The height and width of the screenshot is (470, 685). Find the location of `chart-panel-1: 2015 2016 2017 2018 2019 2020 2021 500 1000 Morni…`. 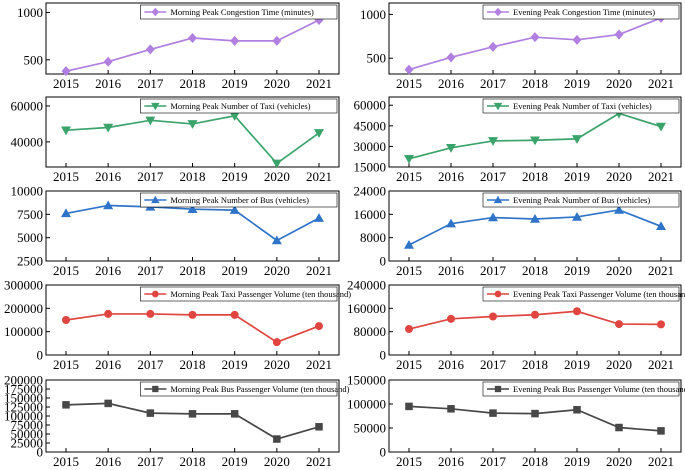

chart-panel-1: 2015 2016 2017 2018 2019 2020 2021 500 1000 Morni… is located at coordinates (178, 46).